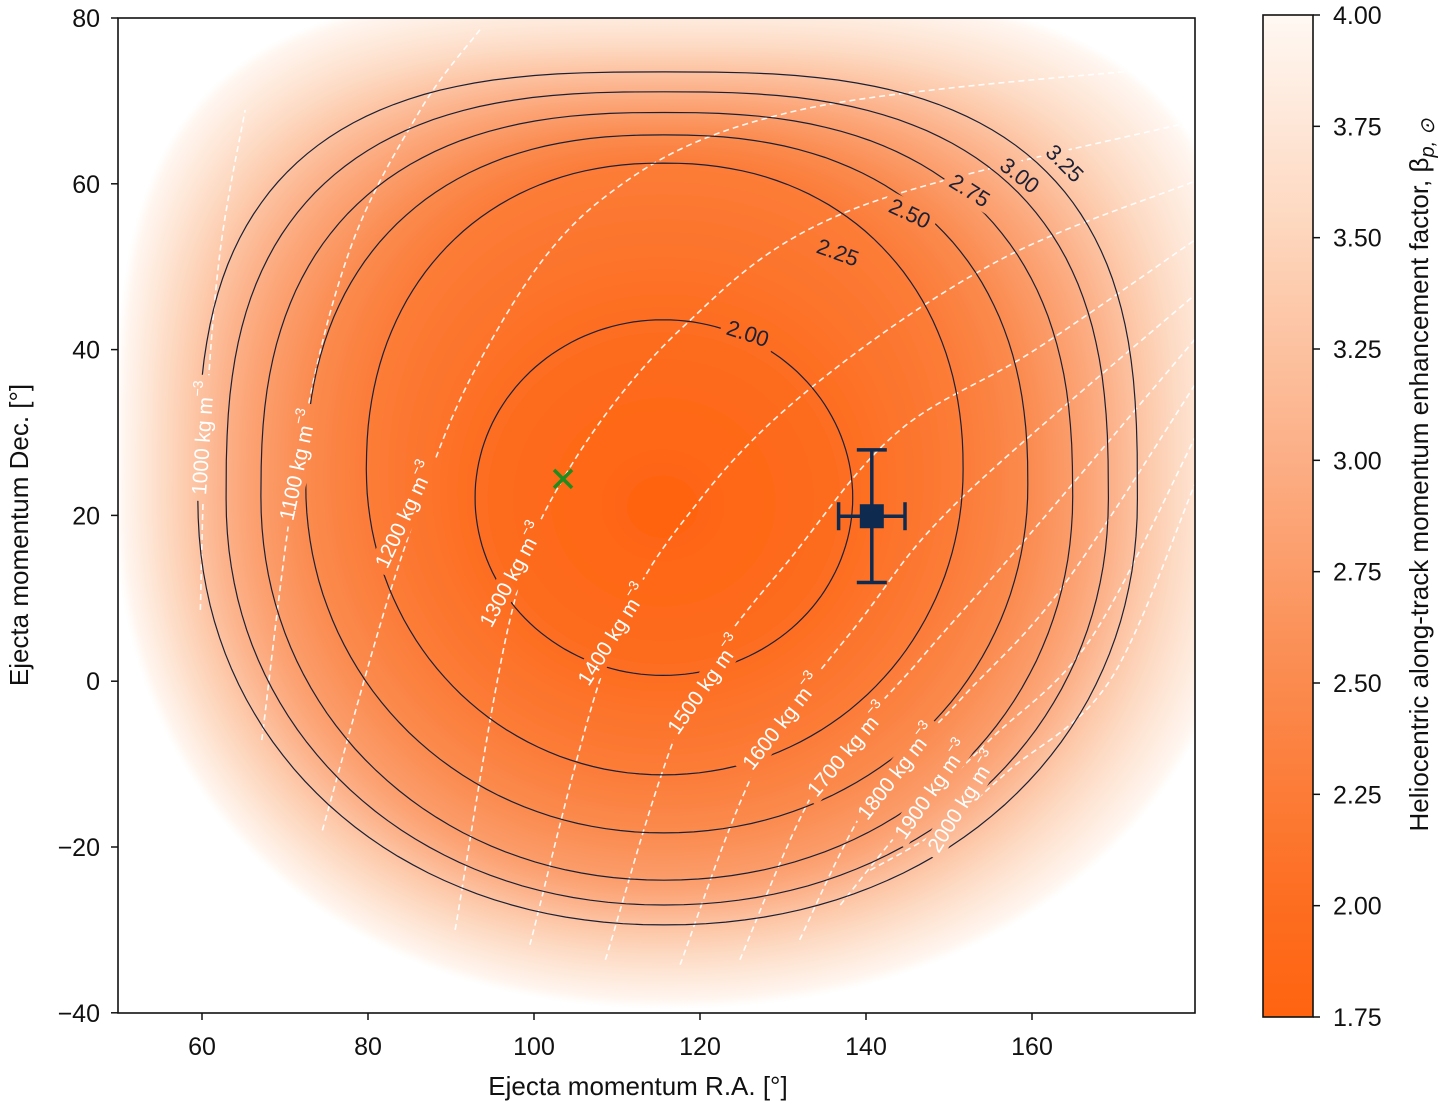 The width and height of the screenshot is (1440, 1106). I want to click on colorbar-tick-label: 2.75, so click(1357, 573).